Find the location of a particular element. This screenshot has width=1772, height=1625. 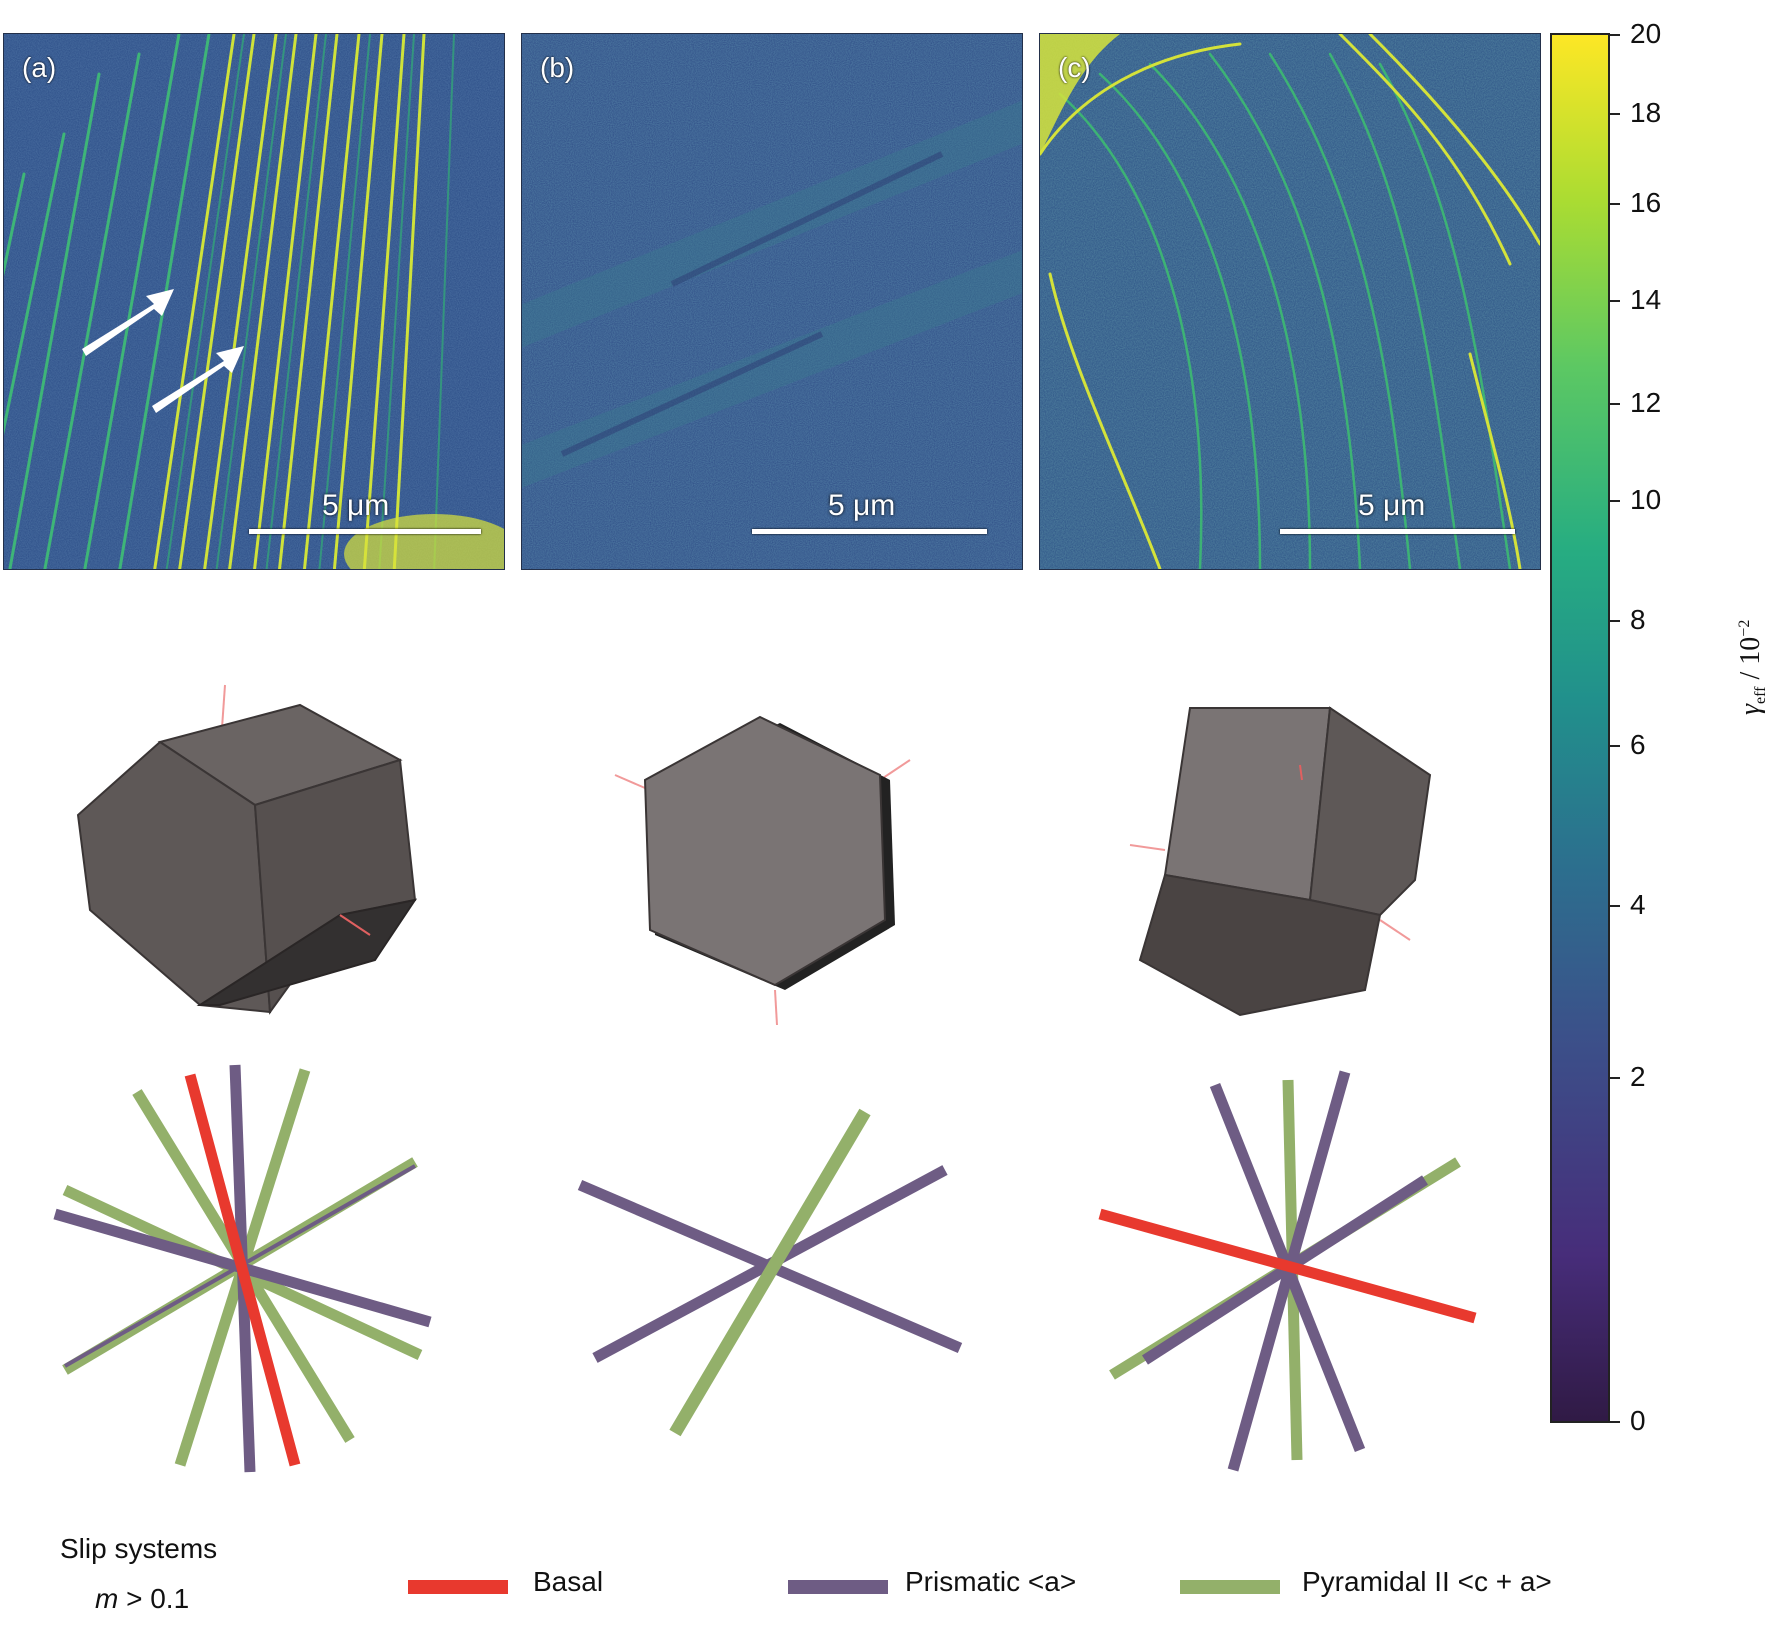

colorbar-tick-20: 20 is located at coordinates (1646, 33).